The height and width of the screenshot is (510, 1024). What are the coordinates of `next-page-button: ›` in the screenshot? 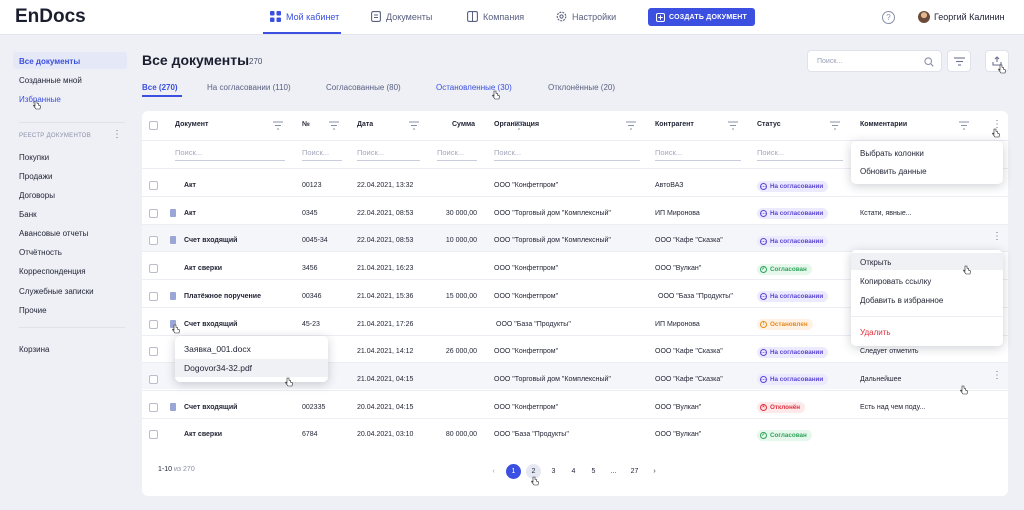 It's located at (654, 471).